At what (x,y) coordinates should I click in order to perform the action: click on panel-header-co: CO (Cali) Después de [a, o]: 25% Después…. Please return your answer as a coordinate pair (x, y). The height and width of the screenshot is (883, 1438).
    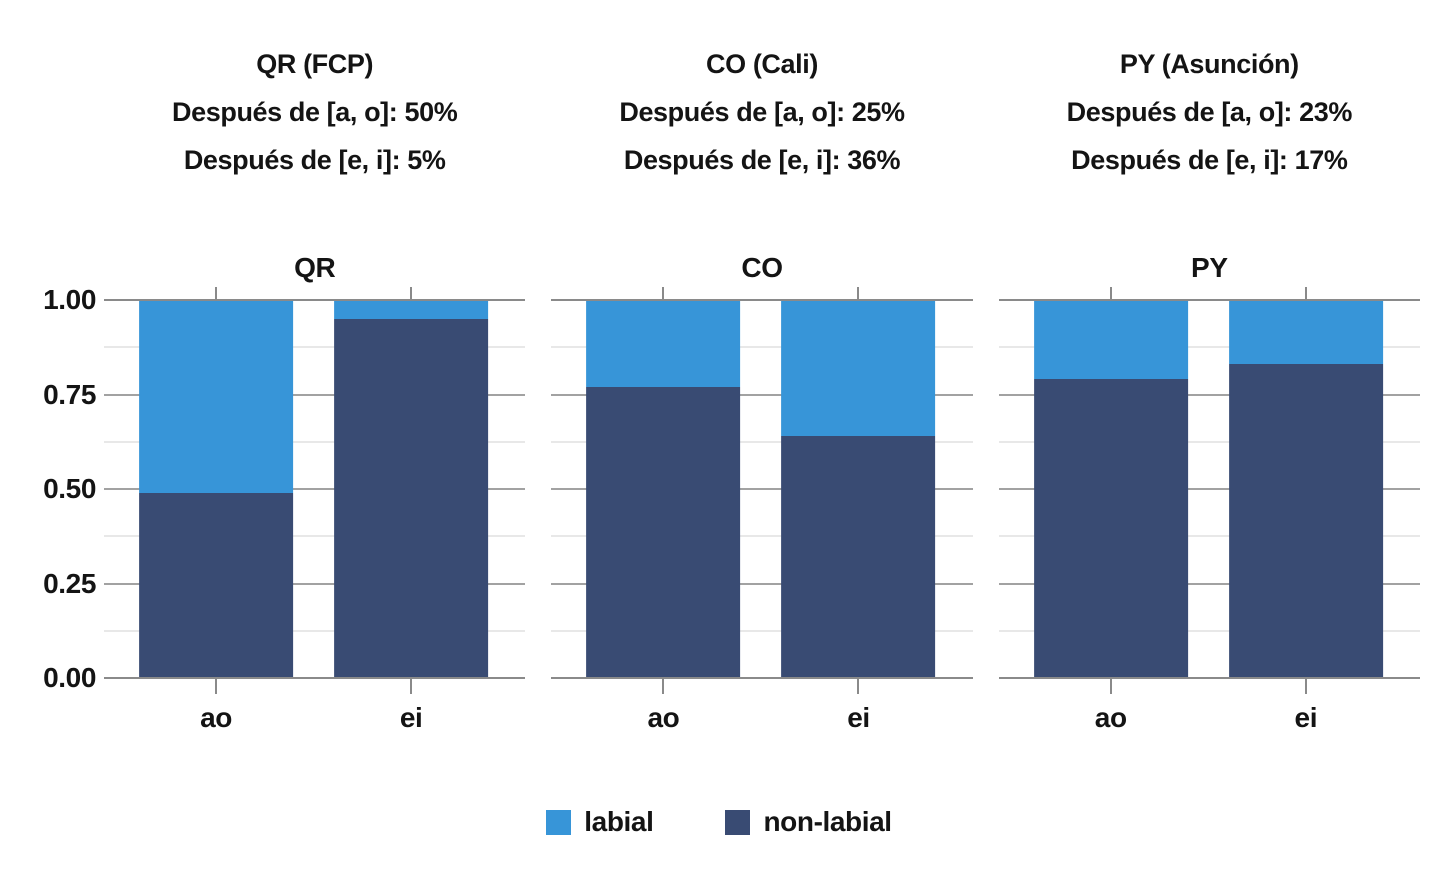
    Looking at the image, I should click on (761, 112).